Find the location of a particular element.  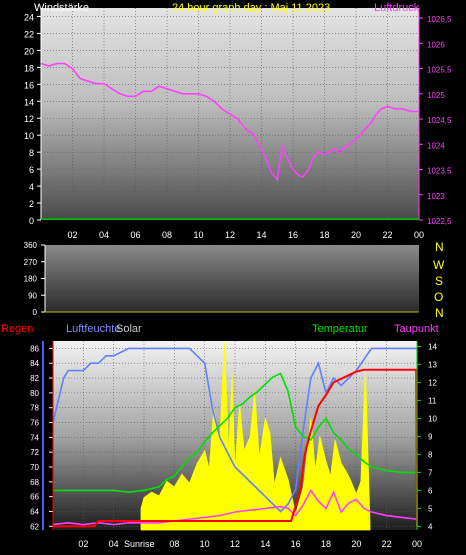

dewpoint-label: Taupunkt is located at coordinates (416, 329).